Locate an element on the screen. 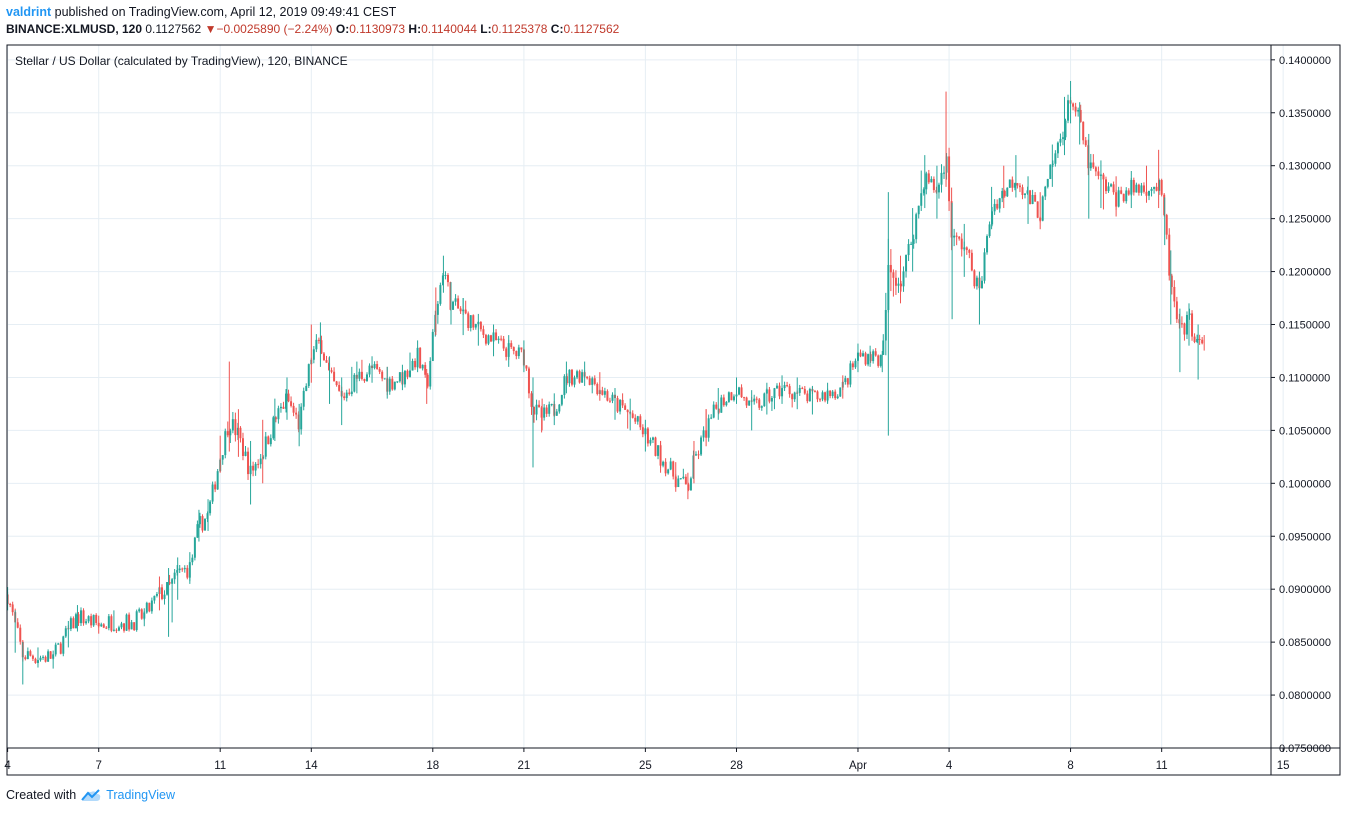 This screenshot has height=813, width=1347. tradingview-brand-link: TradingView is located at coordinates (140, 795).